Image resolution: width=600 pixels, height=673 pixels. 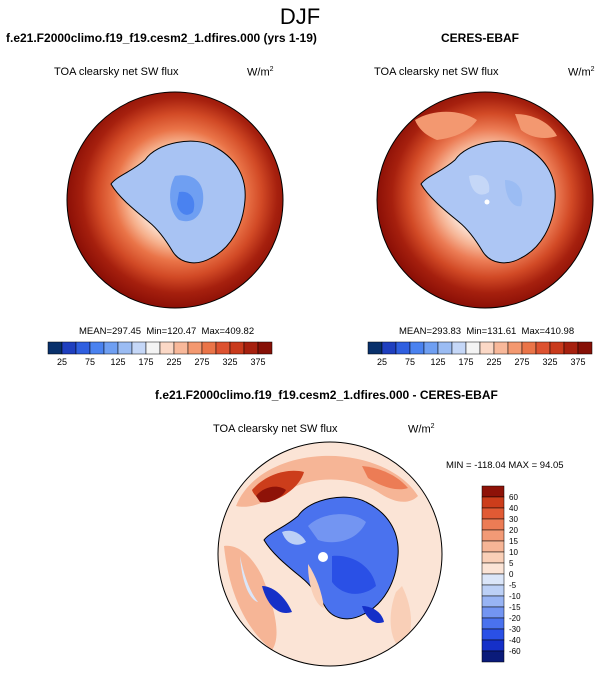 What do you see at coordinates (186, 203) in the screenshot?
I see `east-plateau-min` at bounding box center [186, 203].